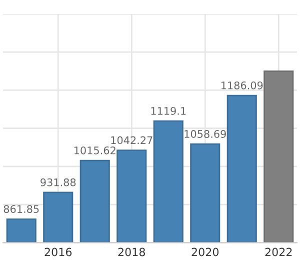  What do you see at coordinates (131, 140) in the screenshot?
I see `data-label: 1042.27` at bounding box center [131, 140].